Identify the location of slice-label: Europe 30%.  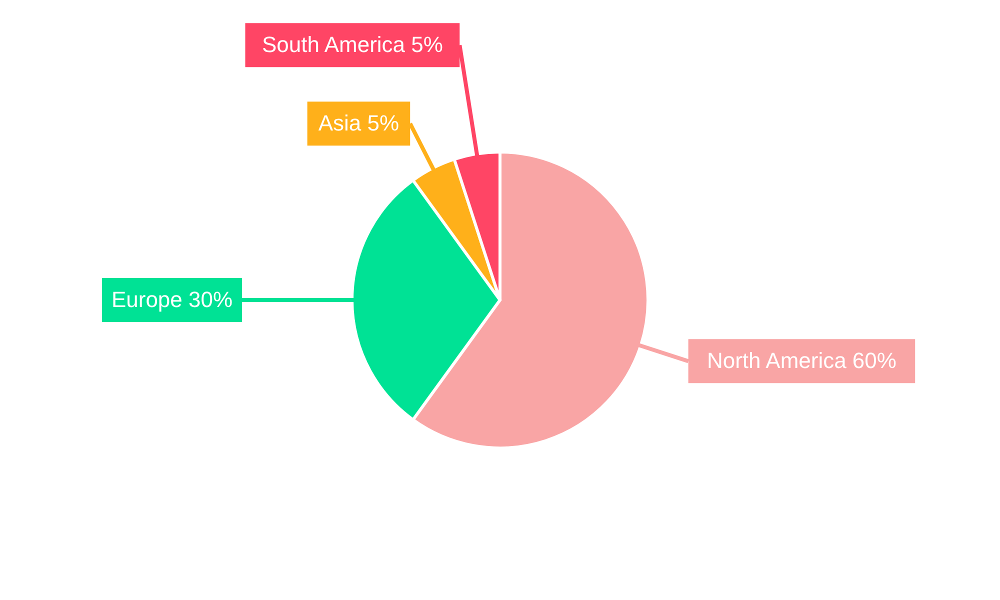
(172, 299).